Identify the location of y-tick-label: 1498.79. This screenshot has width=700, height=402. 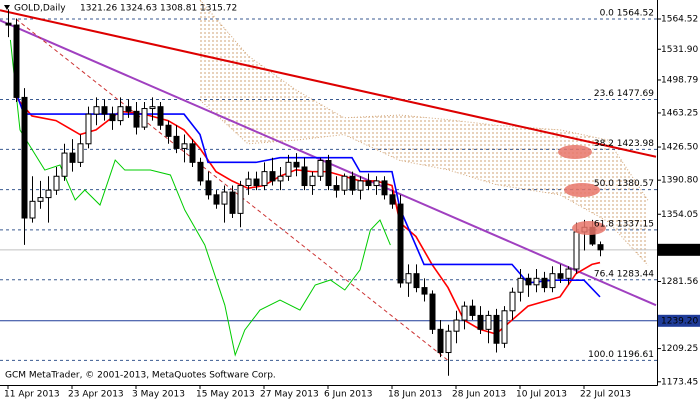
(679, 80).